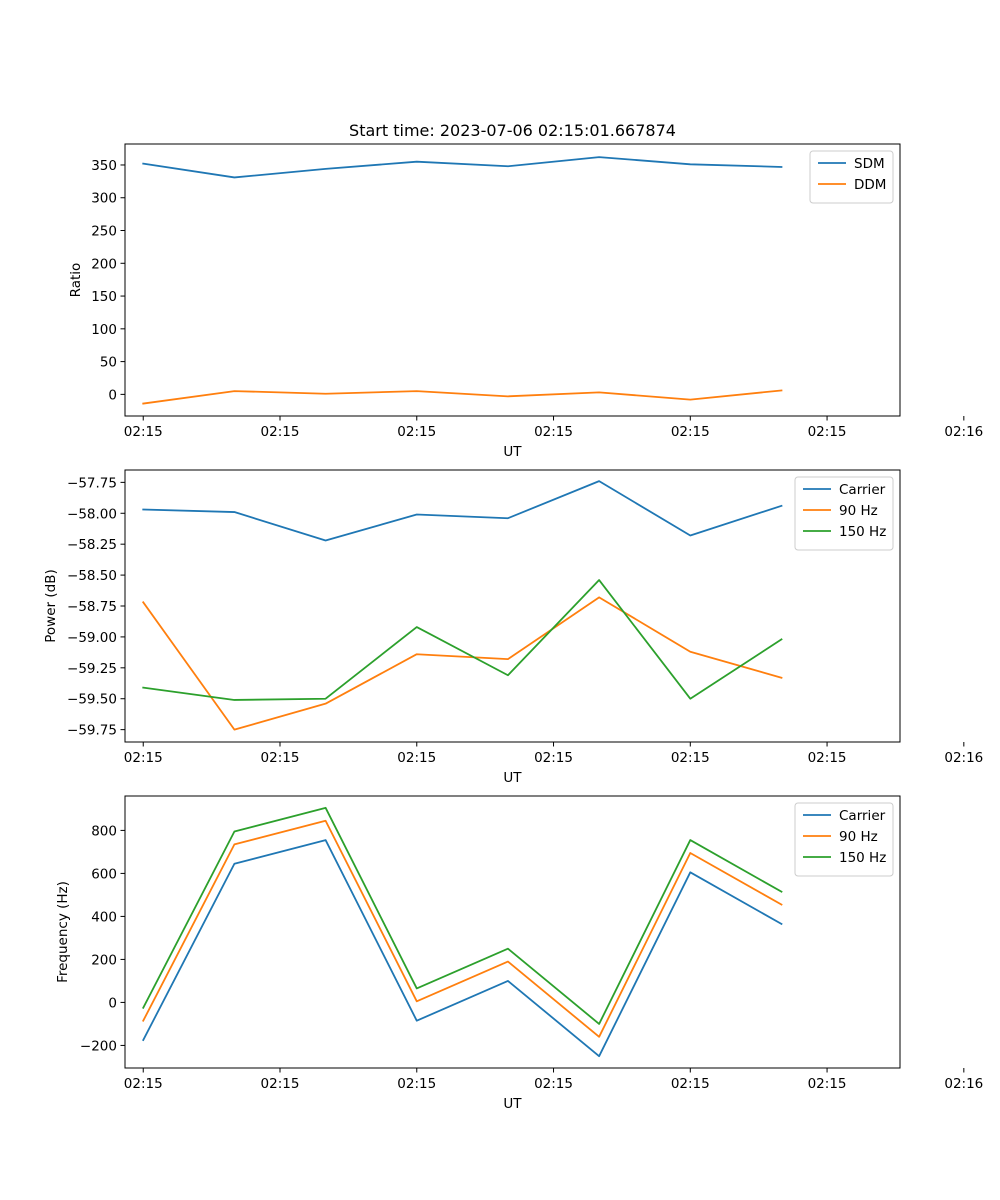 The width and height of the screenshot is (1000, 1200). Describe the element at coordinates (76, 280) in the screenshot. I see `y-axis-label: Ratio` at that location.